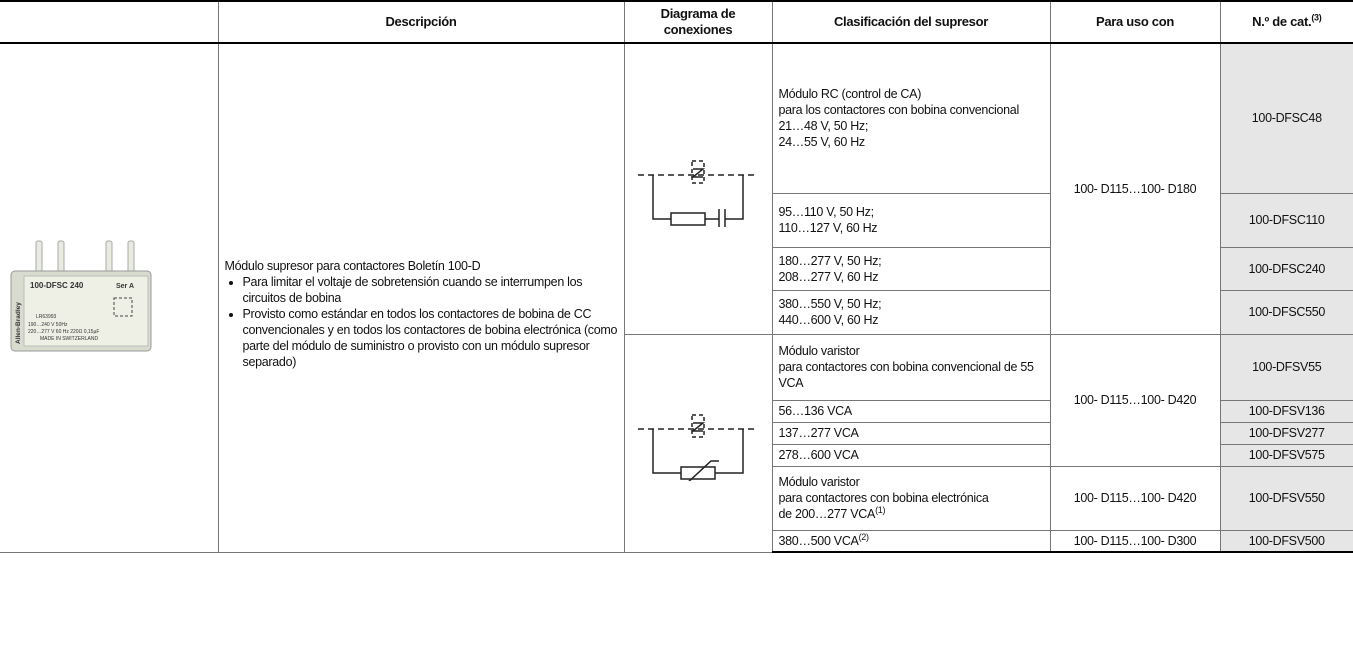 This screenshot has width=1353, height=659. Describe the element at coordinates (911, 411) in the screenshot. I see `rating-cell: 56…136 VCA` at that location.